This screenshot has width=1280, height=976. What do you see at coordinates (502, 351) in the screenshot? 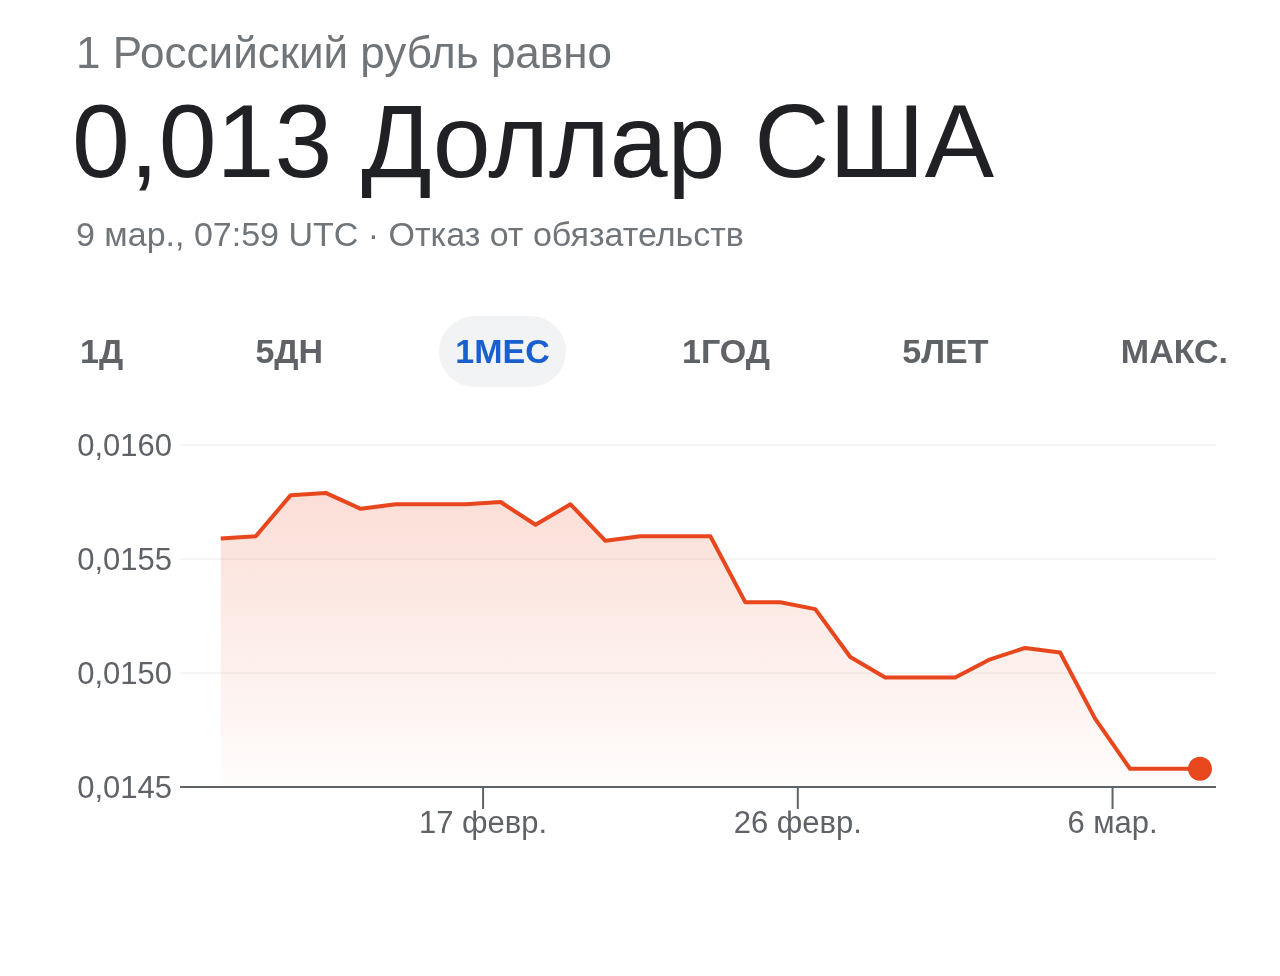
I see `text: 1МЕС` at bounding box center [502, 351].